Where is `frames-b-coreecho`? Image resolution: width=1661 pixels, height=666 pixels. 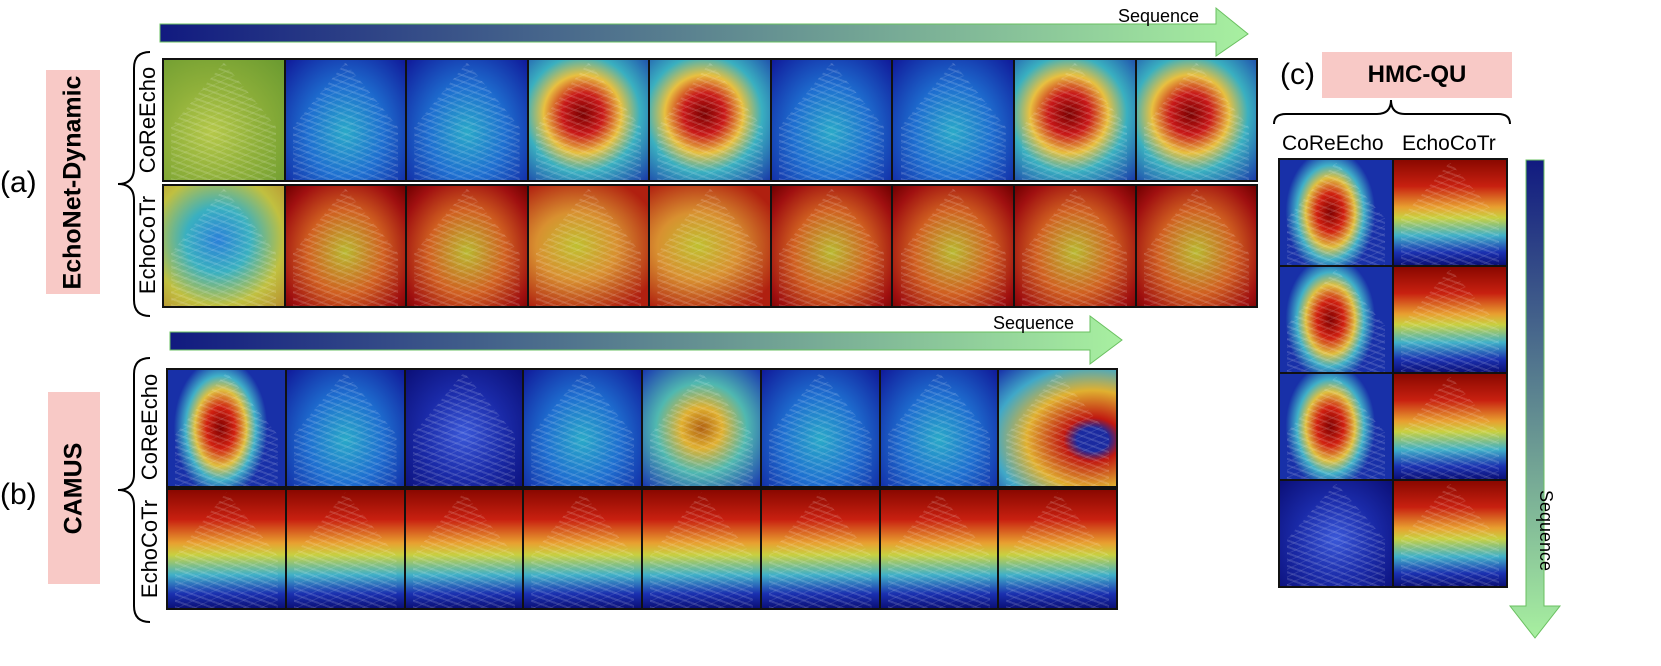
frames-b-coreecho is located at coordinates (642, 428).